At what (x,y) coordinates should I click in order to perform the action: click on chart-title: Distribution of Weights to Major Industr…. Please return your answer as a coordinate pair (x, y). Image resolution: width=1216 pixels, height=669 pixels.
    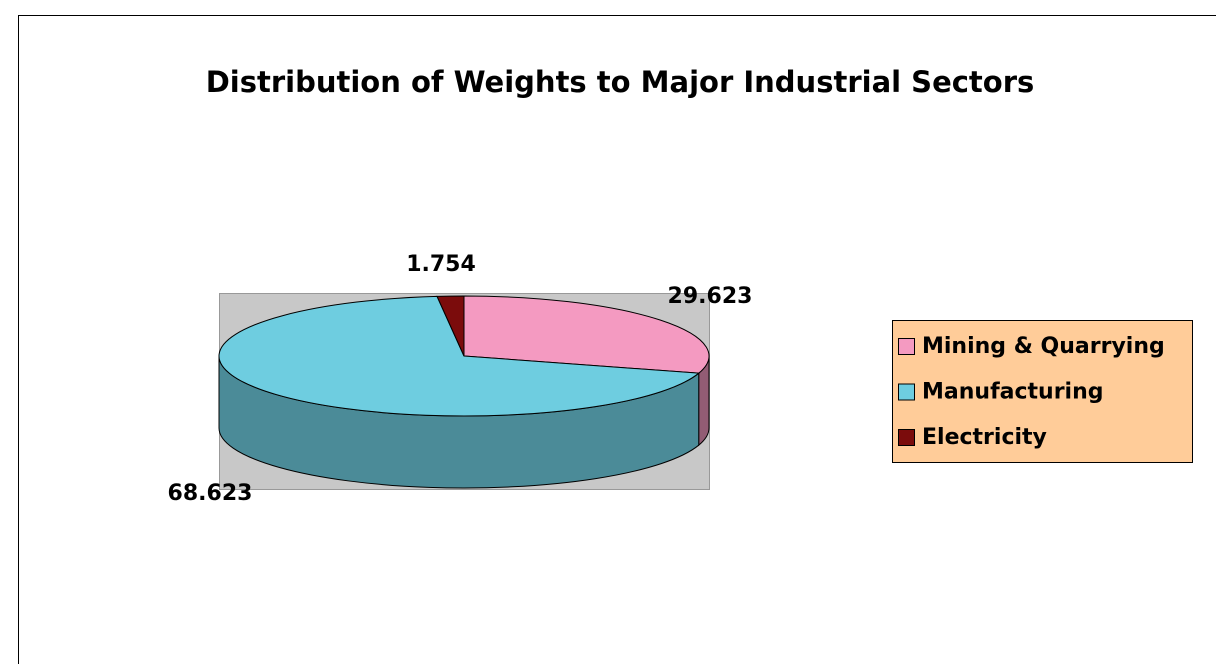
    Looking at the image, I should click on (620, 82).